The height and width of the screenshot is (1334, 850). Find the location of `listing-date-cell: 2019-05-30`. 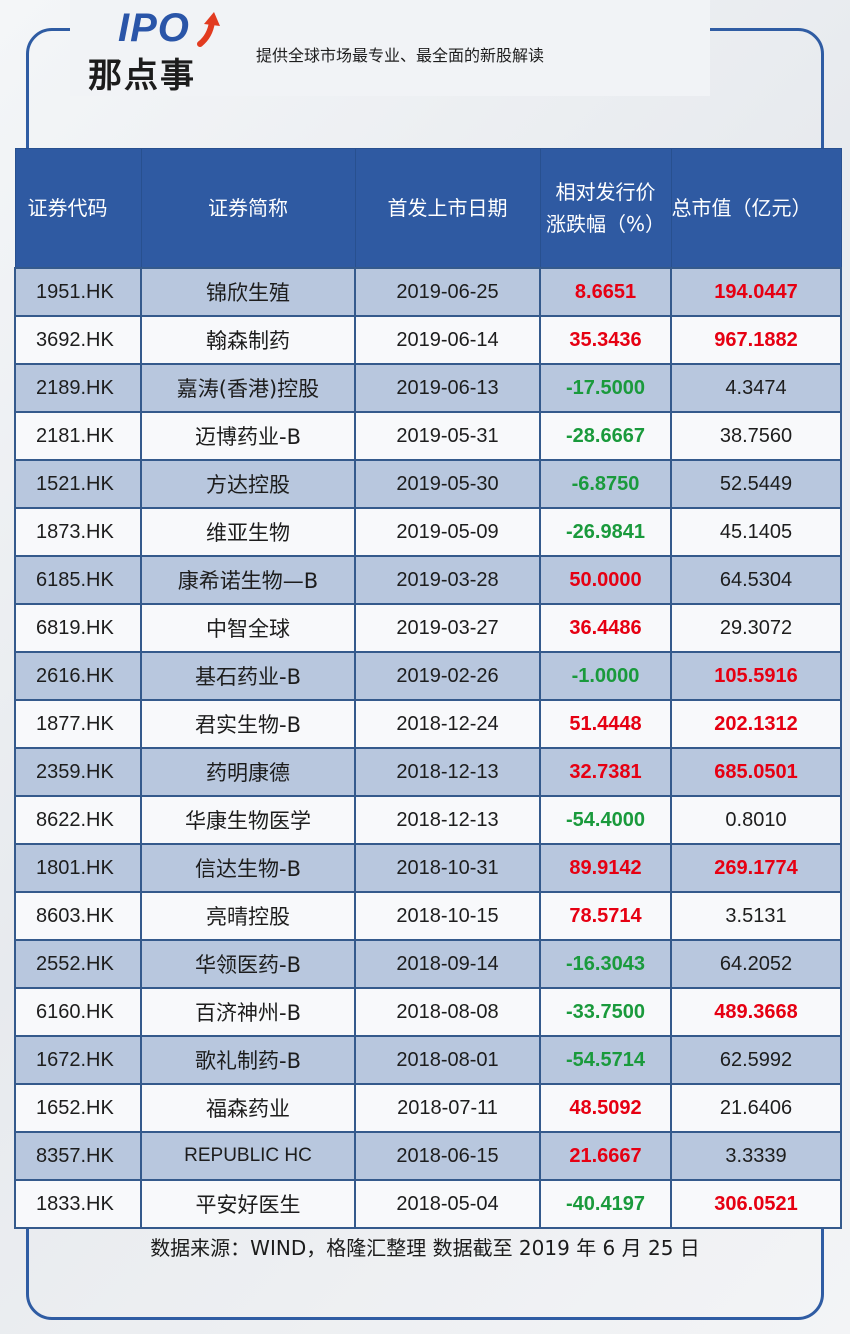

listing-date-cell: 2019-05-30 is located at coordinates (447, 484).